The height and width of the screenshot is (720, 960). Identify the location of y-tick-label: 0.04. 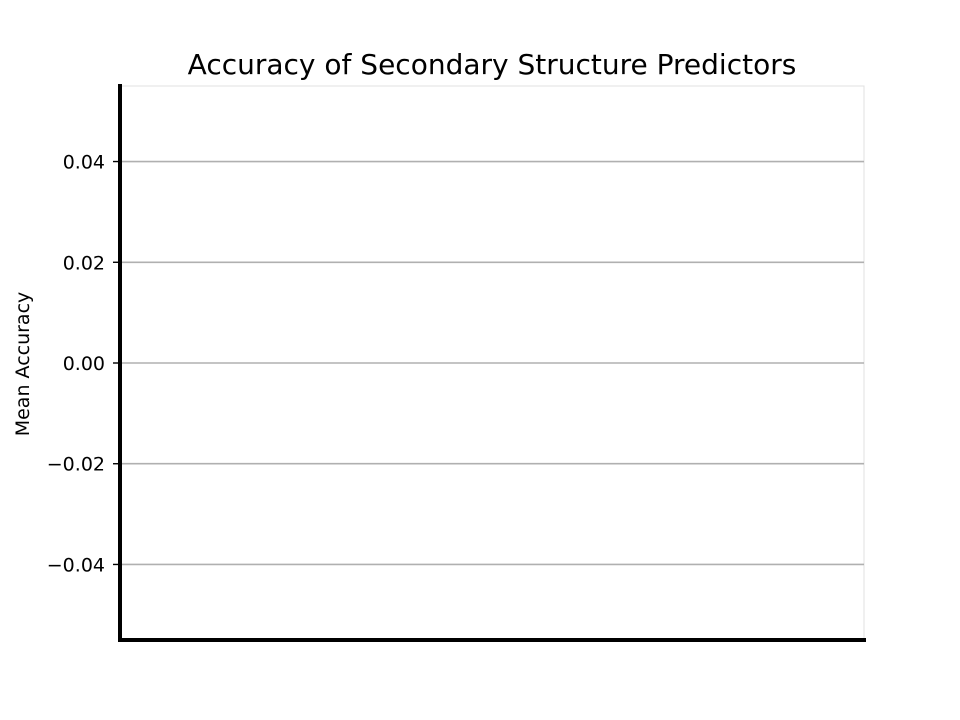
(84, 163).